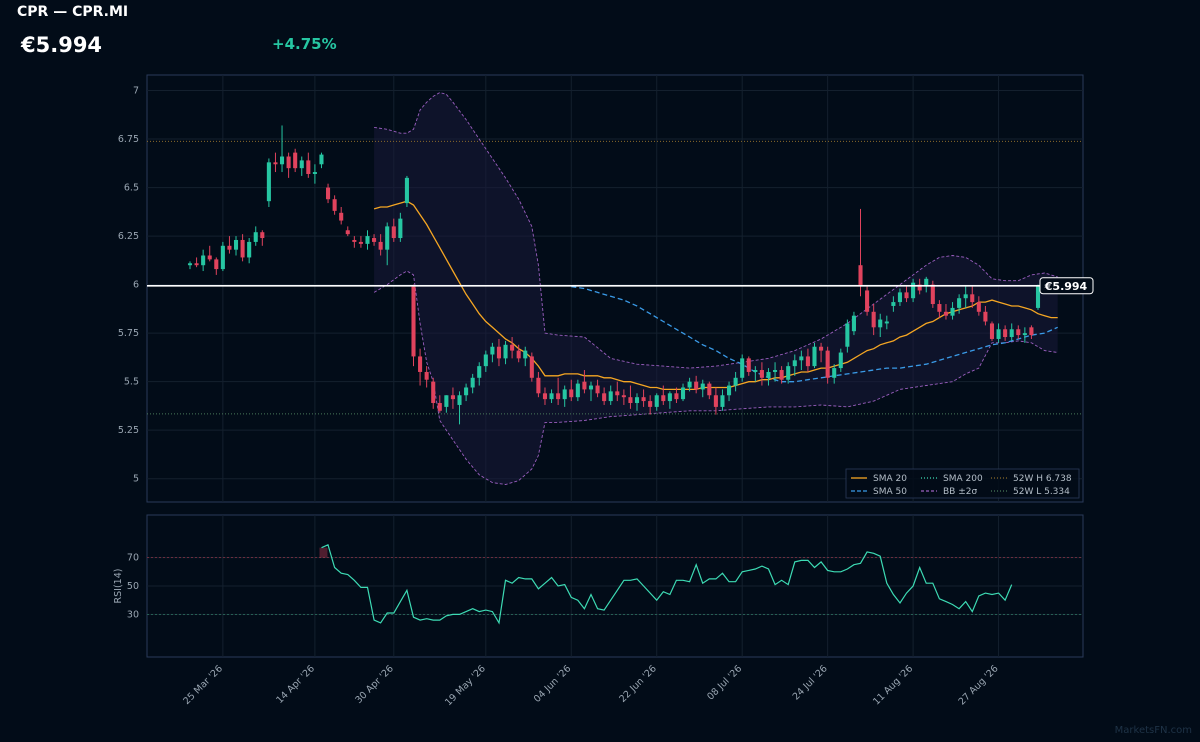 This screenshot has width=1200, height=742. I want to click on rsi-tick-label: 70, so click(133, 558).